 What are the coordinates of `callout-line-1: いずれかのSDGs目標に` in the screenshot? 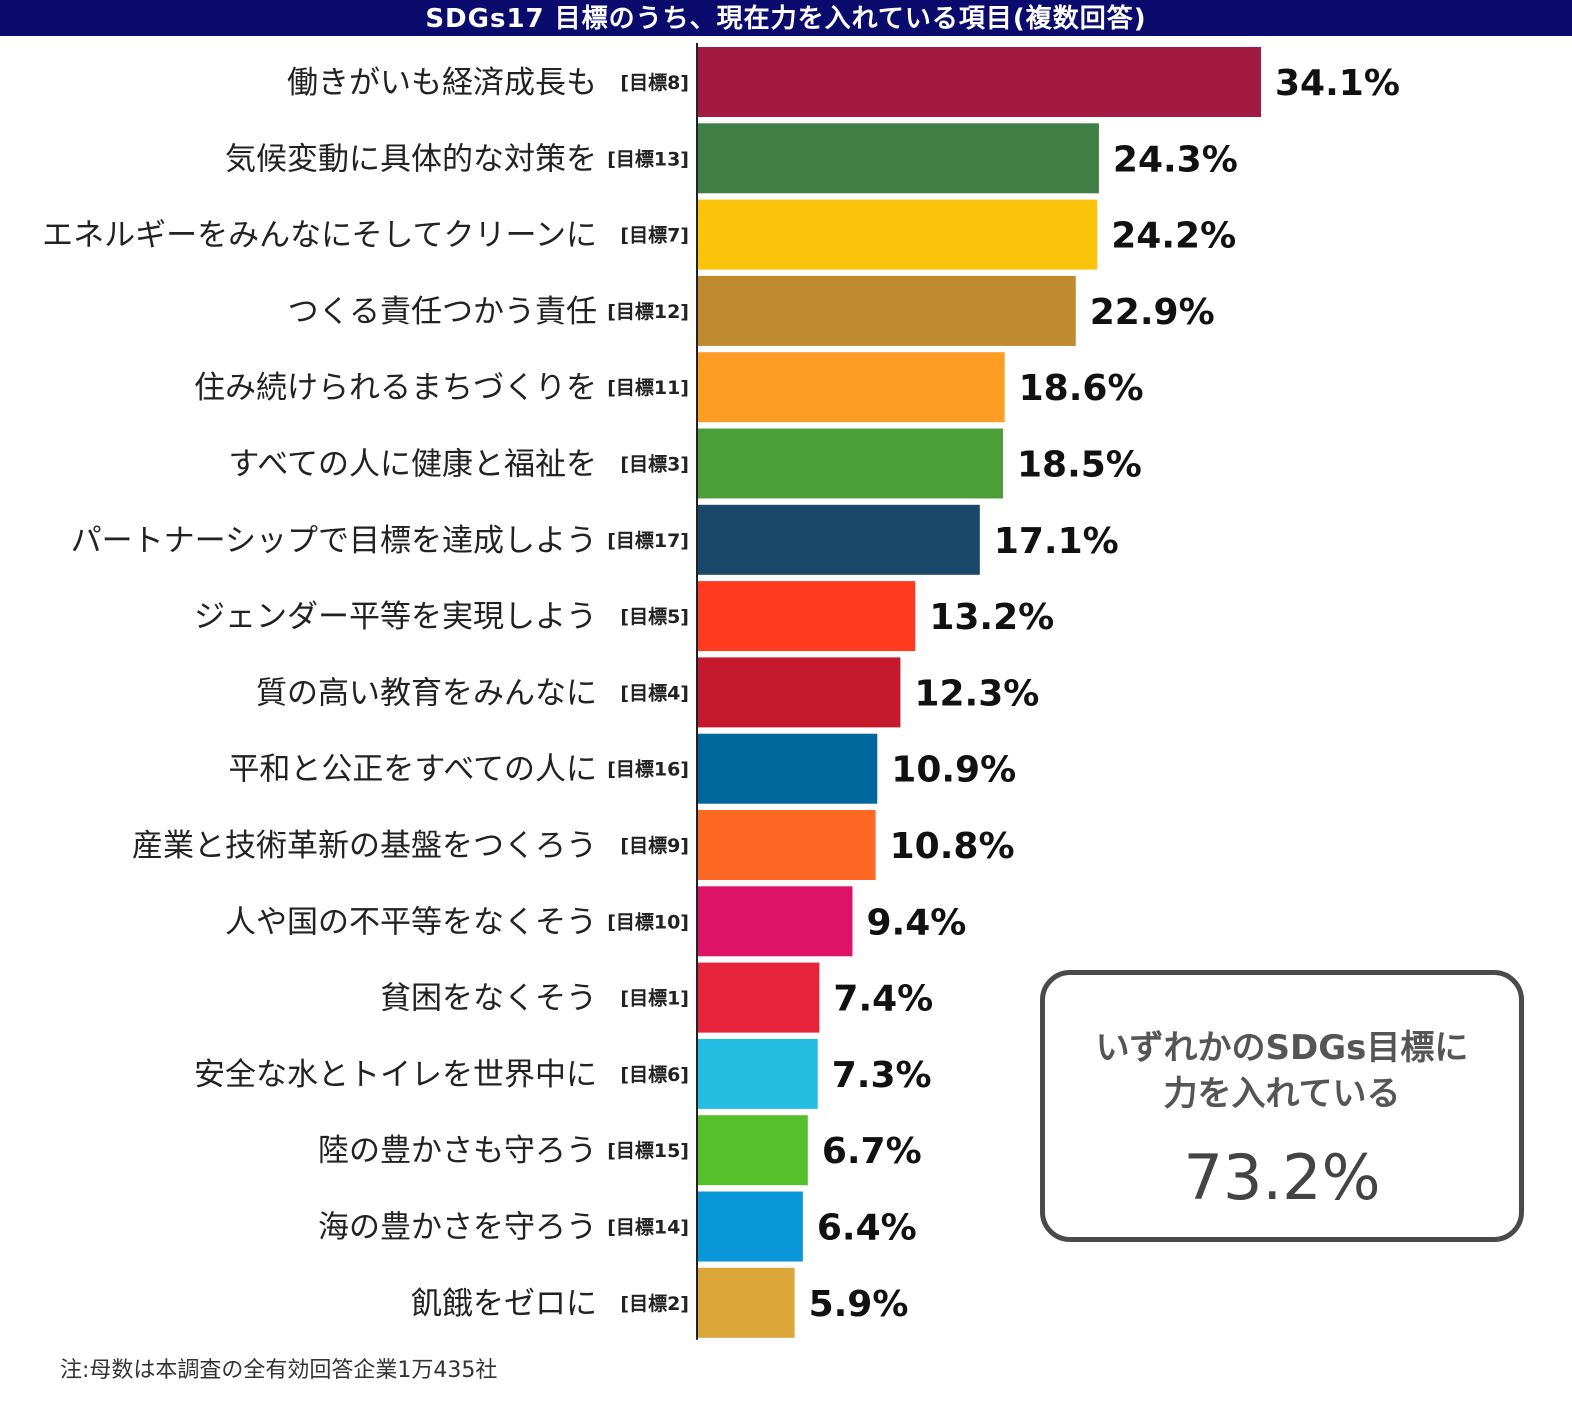 It's located at (1282, 1048).